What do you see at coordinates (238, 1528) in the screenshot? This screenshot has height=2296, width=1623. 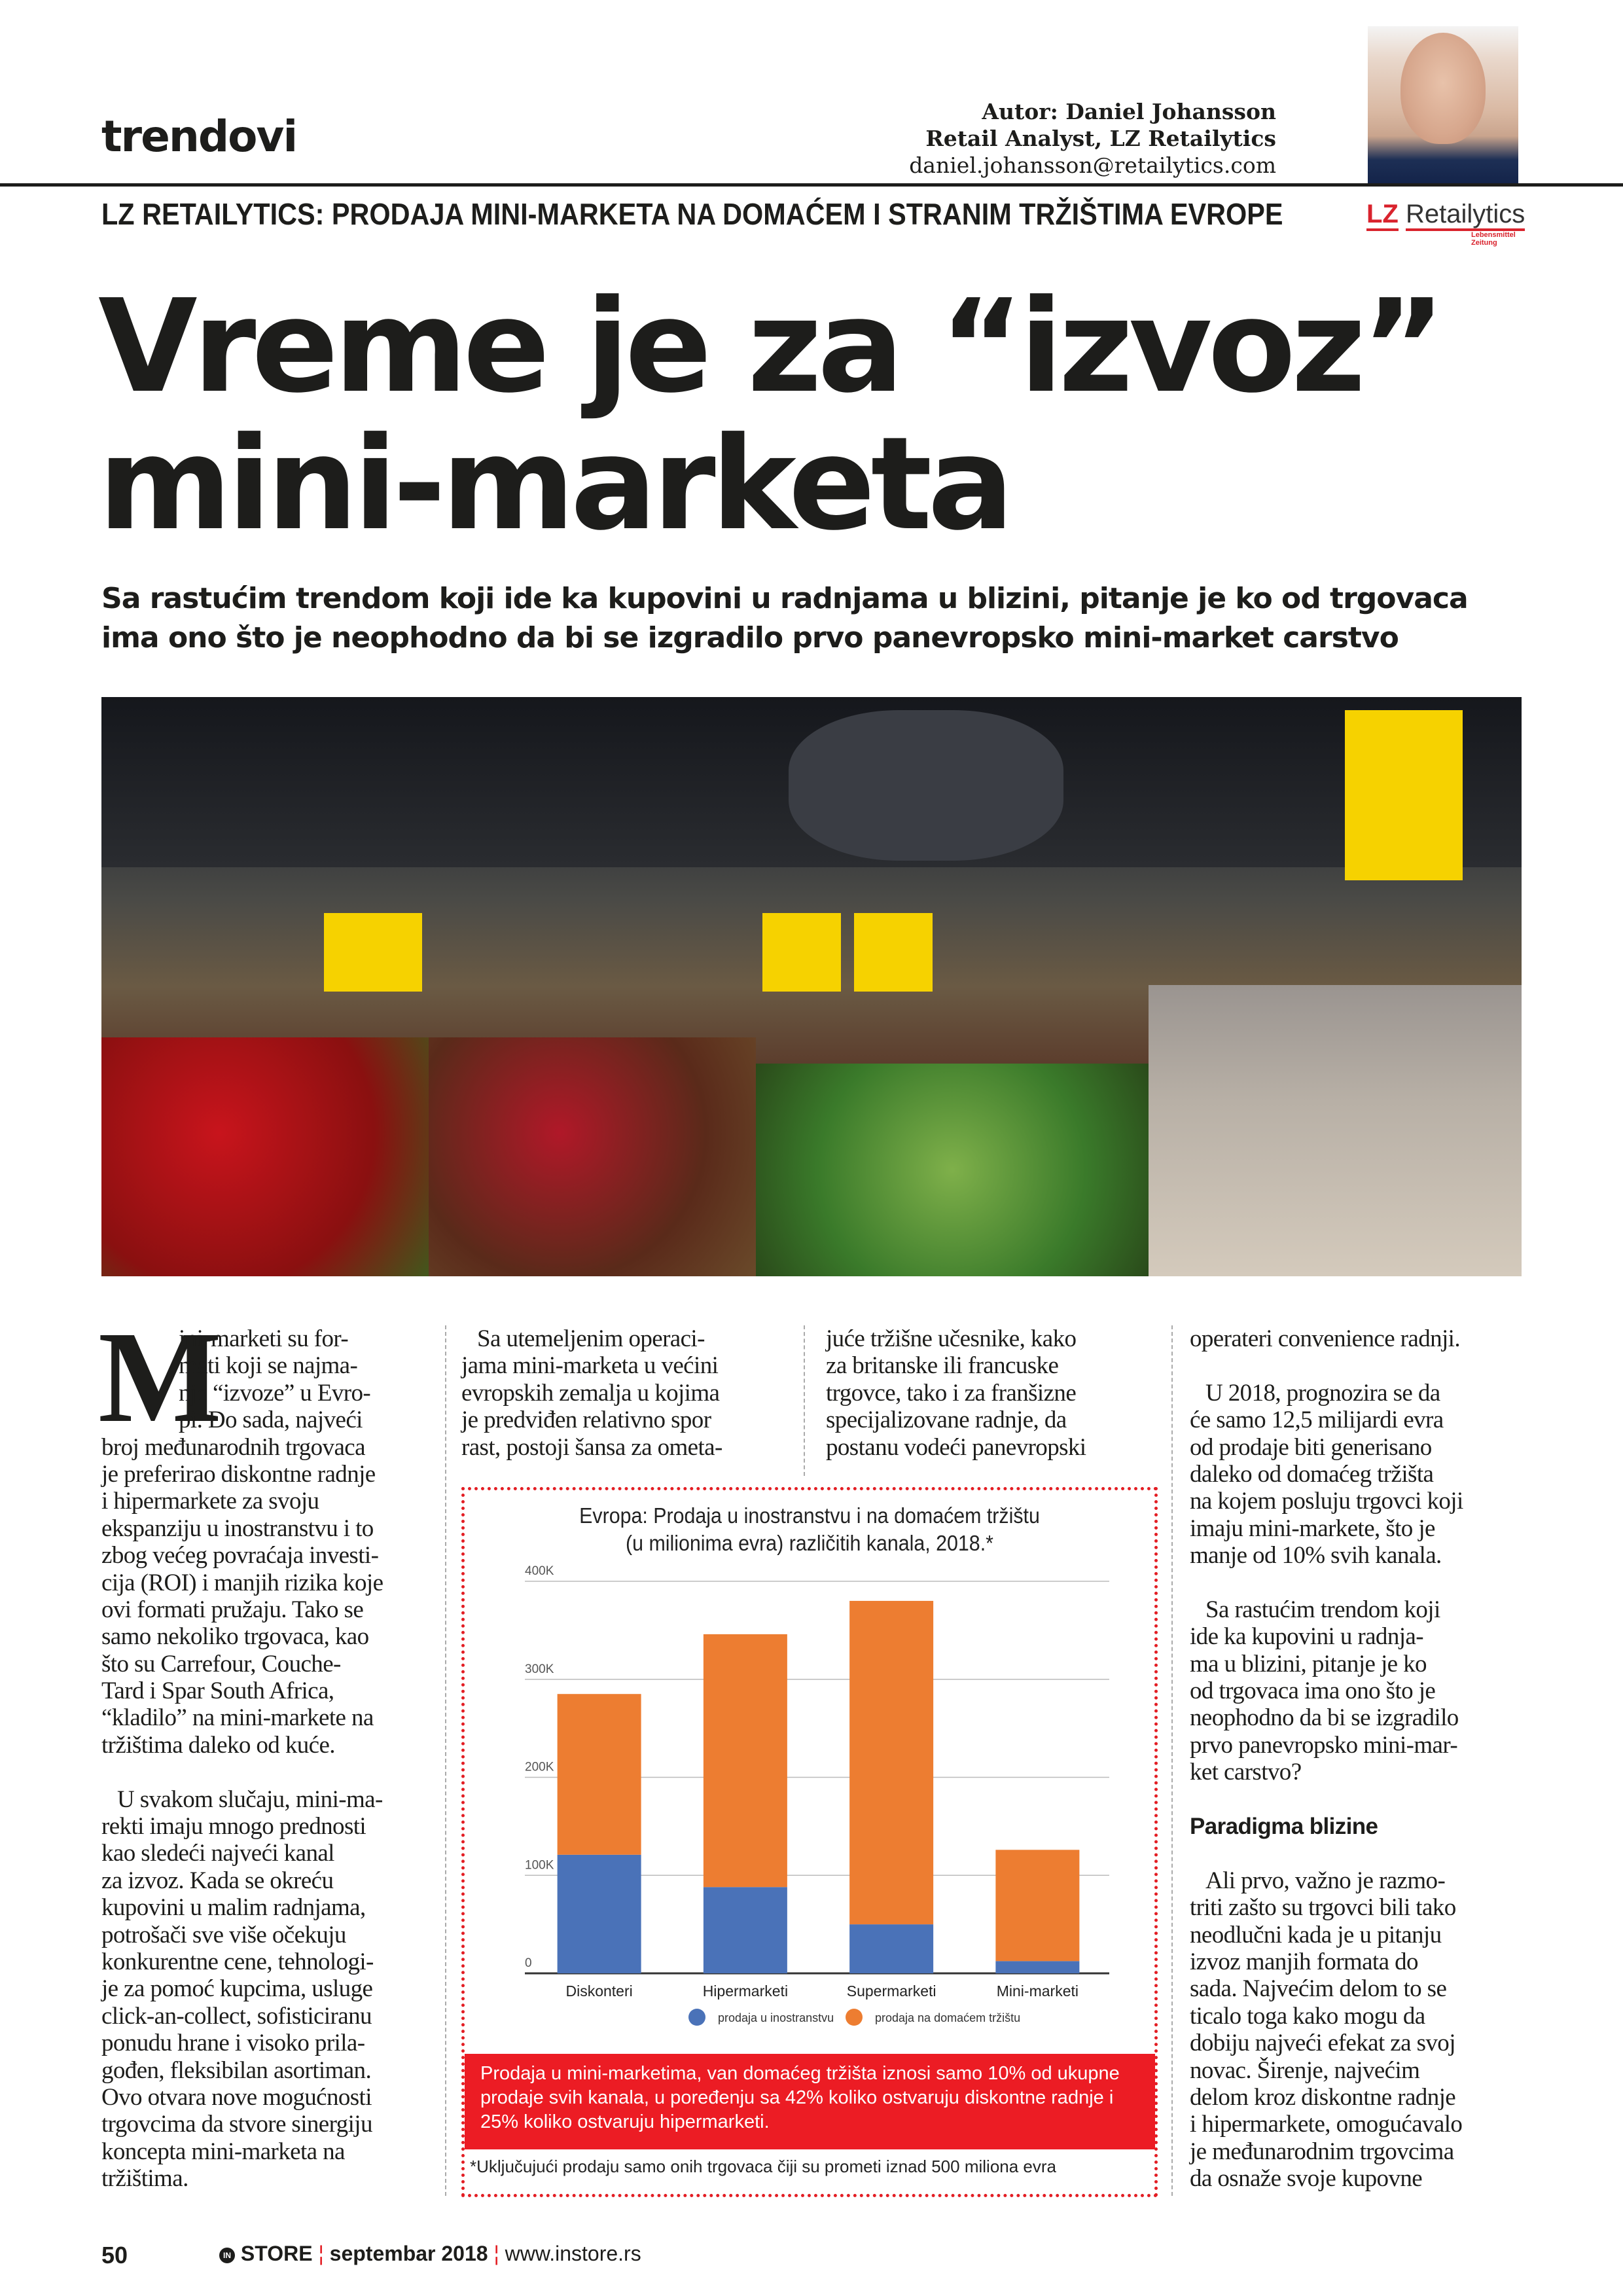 I see `text-line: ekspanziju u inostranstvu i to` at bounding box center [238, 1528].